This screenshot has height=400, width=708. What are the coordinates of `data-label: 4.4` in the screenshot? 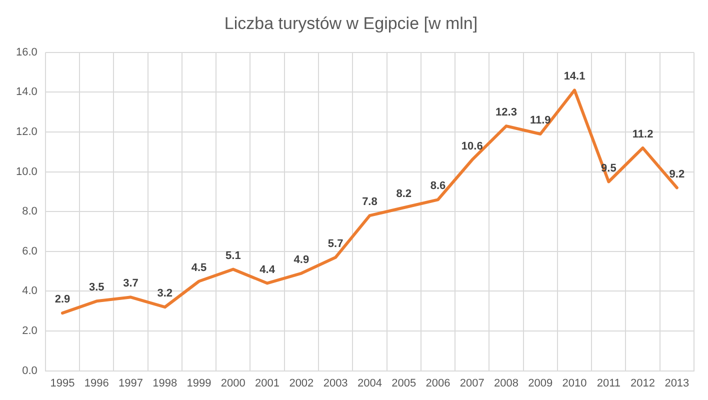 It's located at (268, 270).